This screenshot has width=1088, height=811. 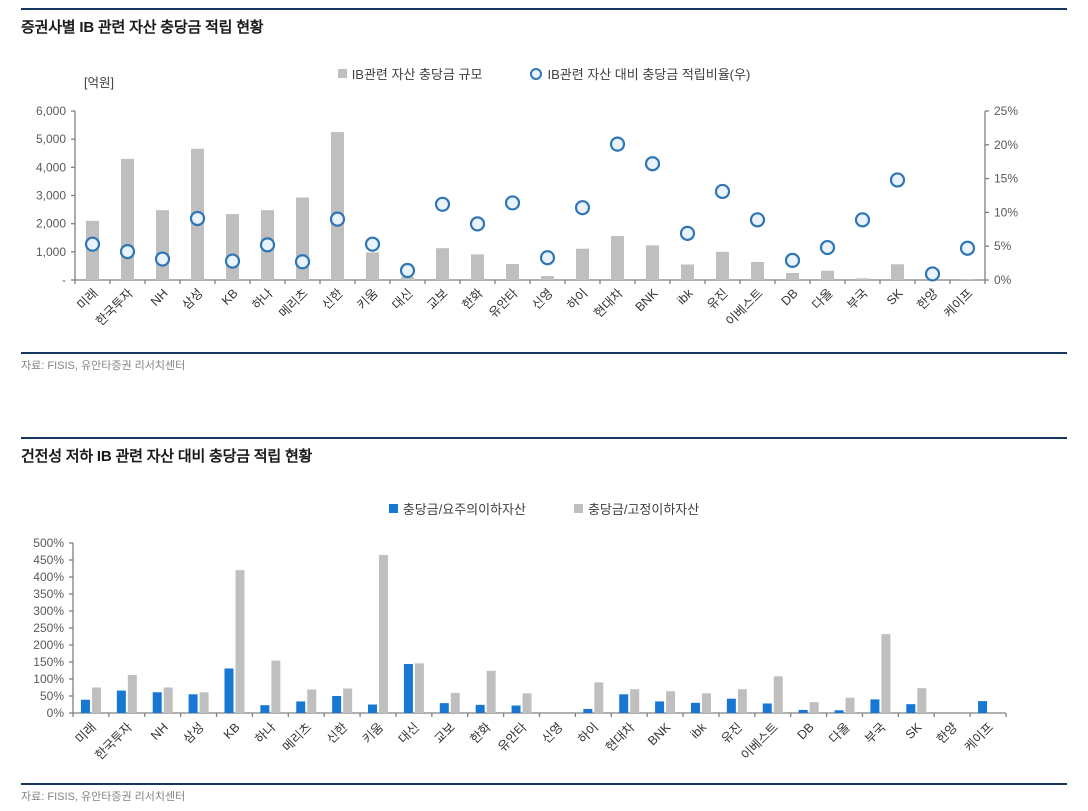 What do you see at coordinates (706, 703) in the screenshot?
I see `bar-gray-ibk` at bounding box center [706, 703].